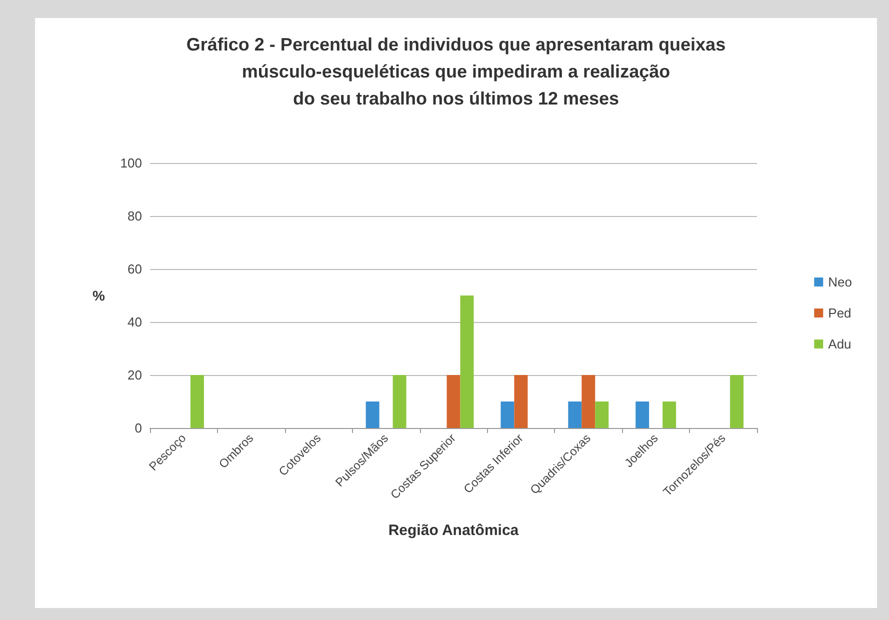 Image resolution: width=889 pixels, height=620 pixels. Describe the element at coordinates (840, 313) in the screenshot. I see `legend-label: Ped` at that location.